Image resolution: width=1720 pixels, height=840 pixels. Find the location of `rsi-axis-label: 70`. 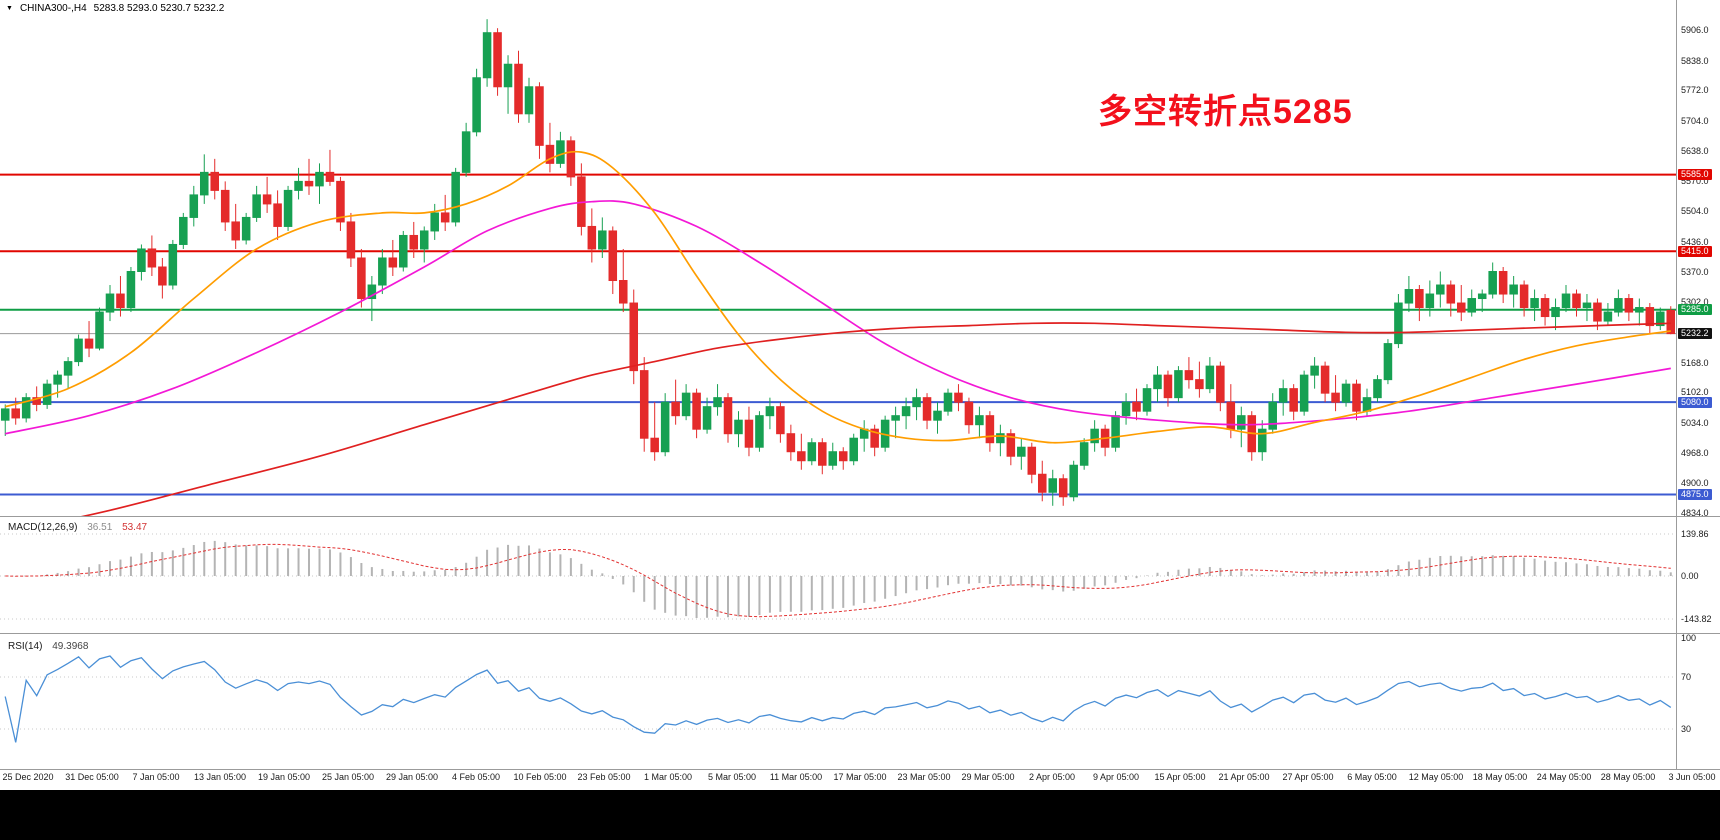

rsi-axis-label: 70 is located at coordinates (1686, 677).